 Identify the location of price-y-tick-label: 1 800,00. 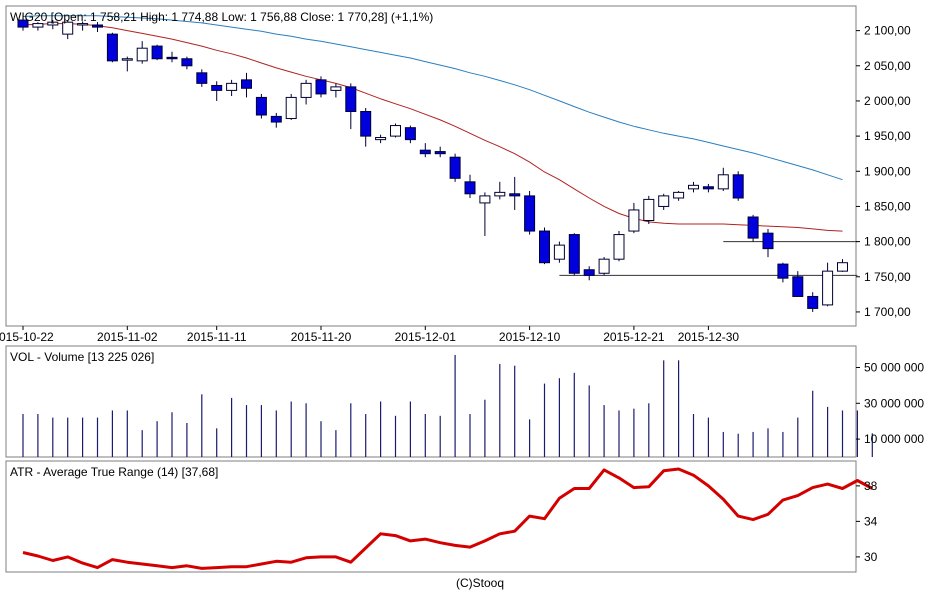
(887, 242).